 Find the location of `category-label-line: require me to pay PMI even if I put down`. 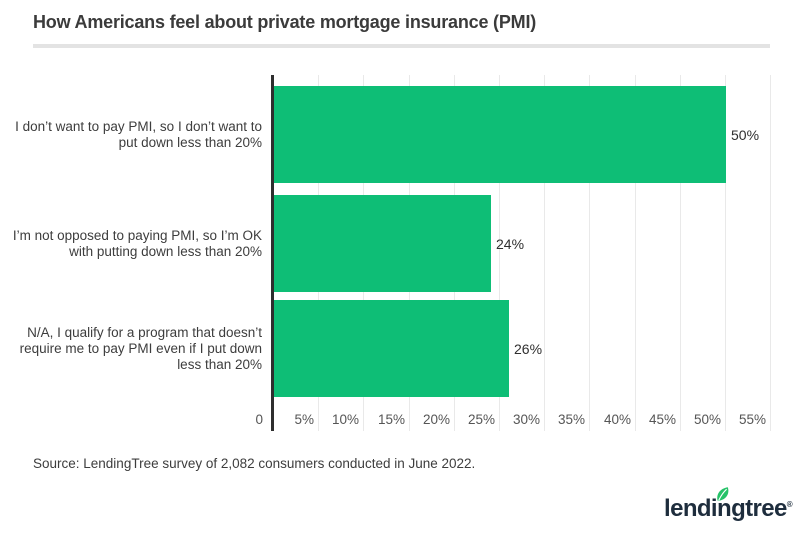

category-label-line: require me to pay PMI even if I put down is located at coordinates (140, 348).